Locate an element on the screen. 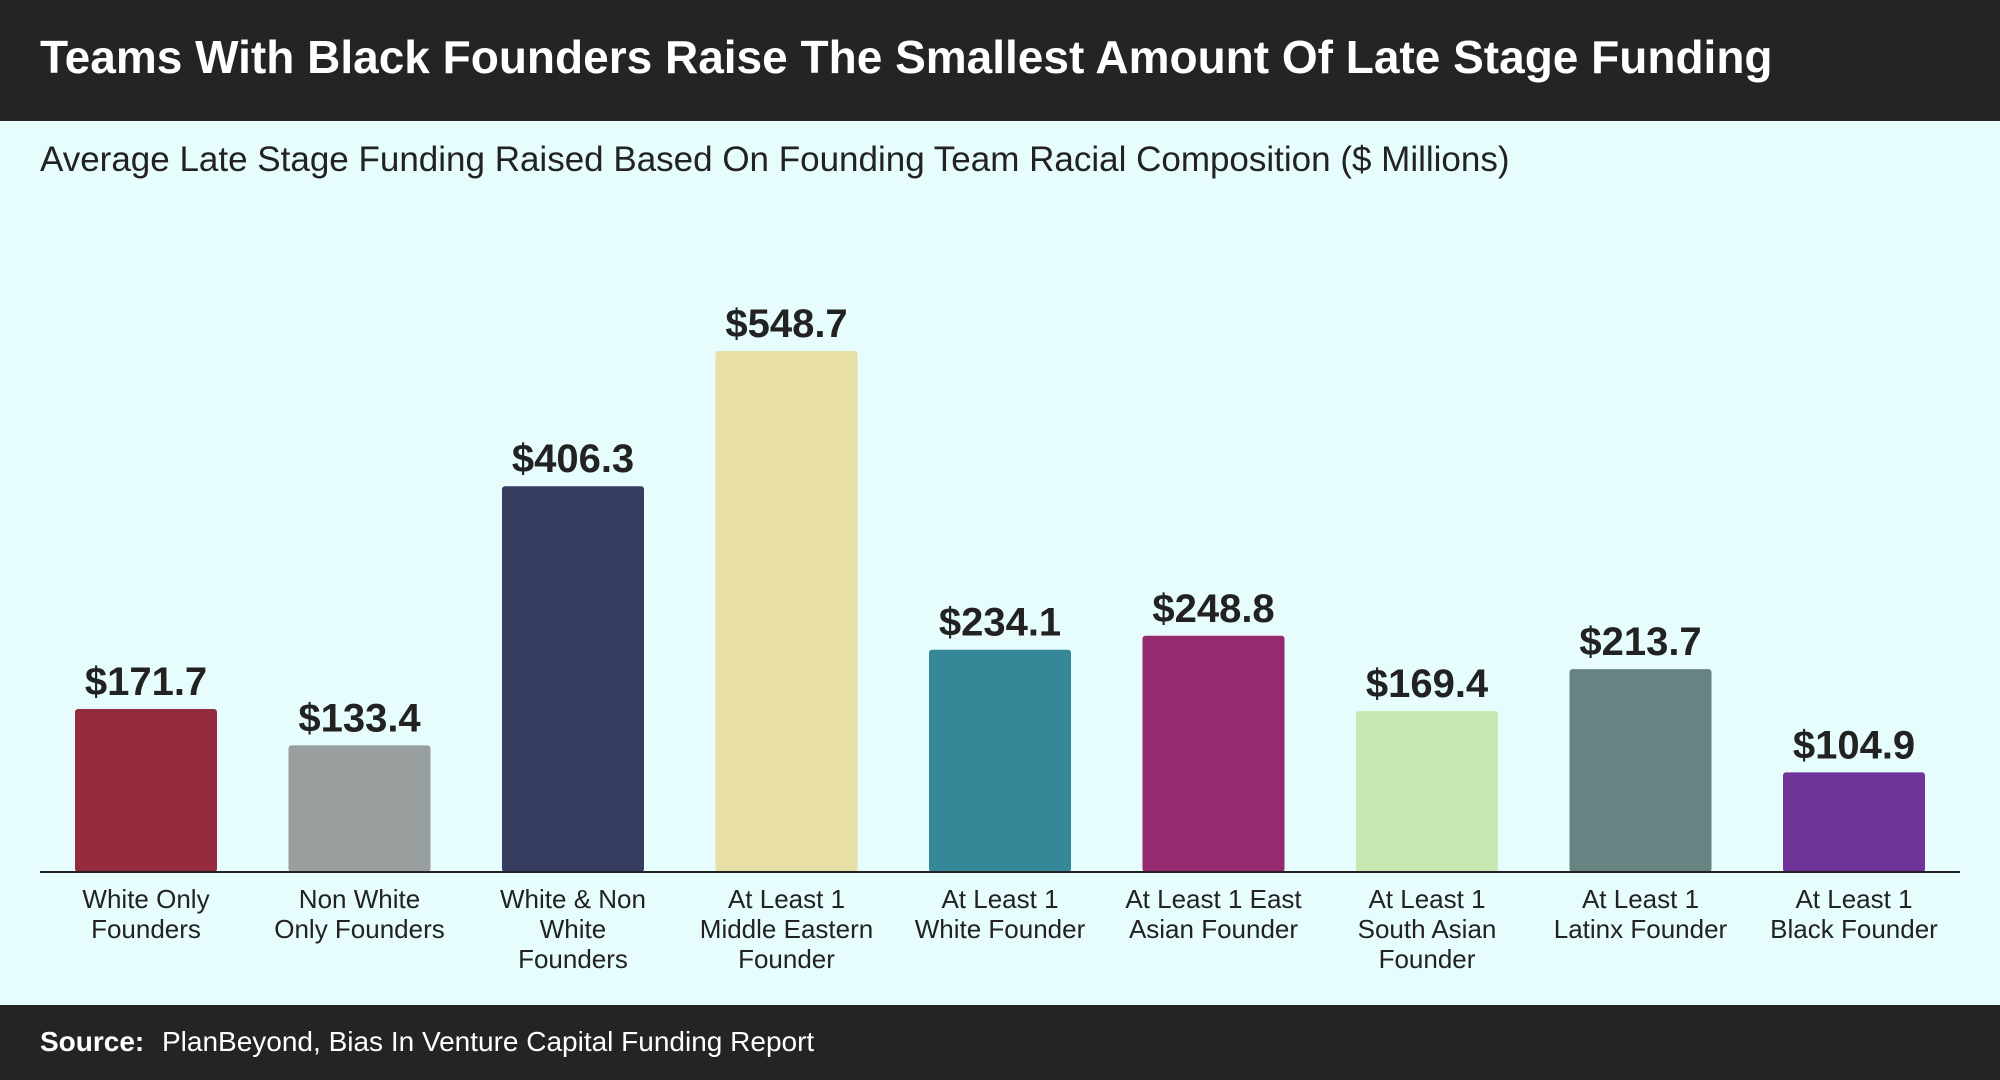 This screenshot has width=2000, height=1080. category-label-4-1: White Founder is located at coordinates (1000, 929).